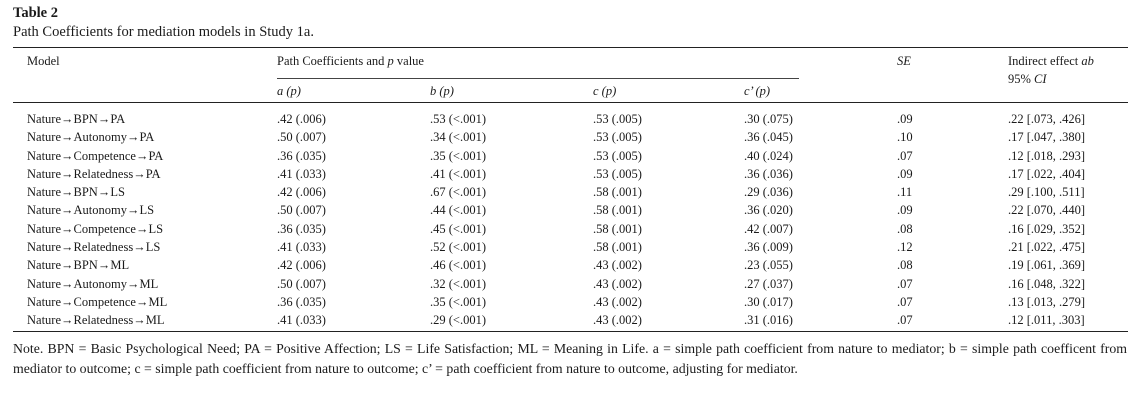 The height and width of the screenshot is (401, 1141). What do you see at coordinates (768, 283) in the screenshot?
I see `cell-cprime: .27 (.037)` at bounding box center [768, 283].